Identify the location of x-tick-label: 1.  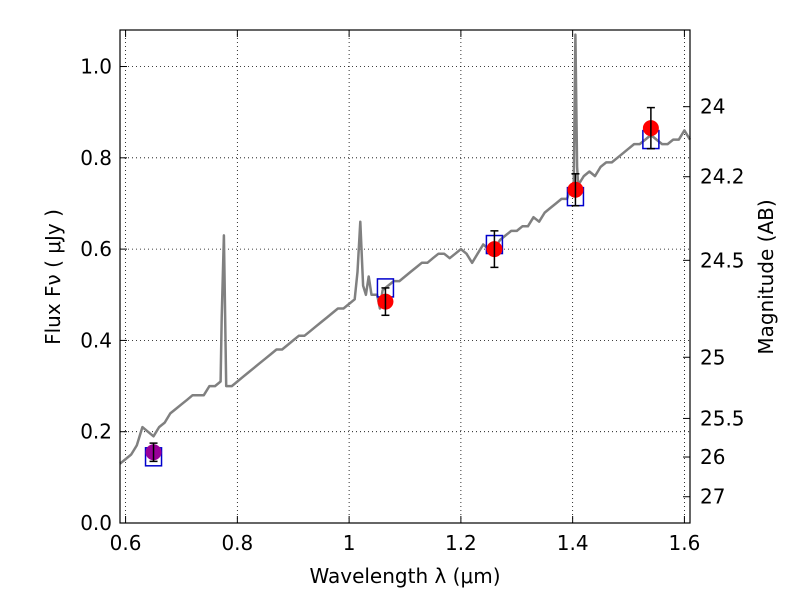
(349, 543).